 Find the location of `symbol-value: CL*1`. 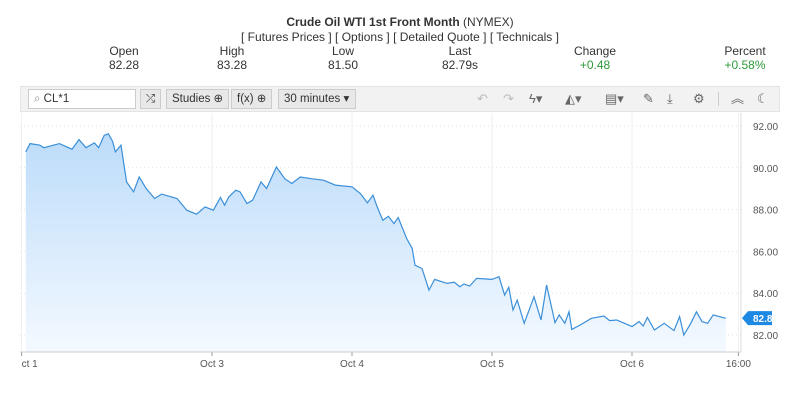

symbol-value: CL*1 is located at coordinates (56, 99).